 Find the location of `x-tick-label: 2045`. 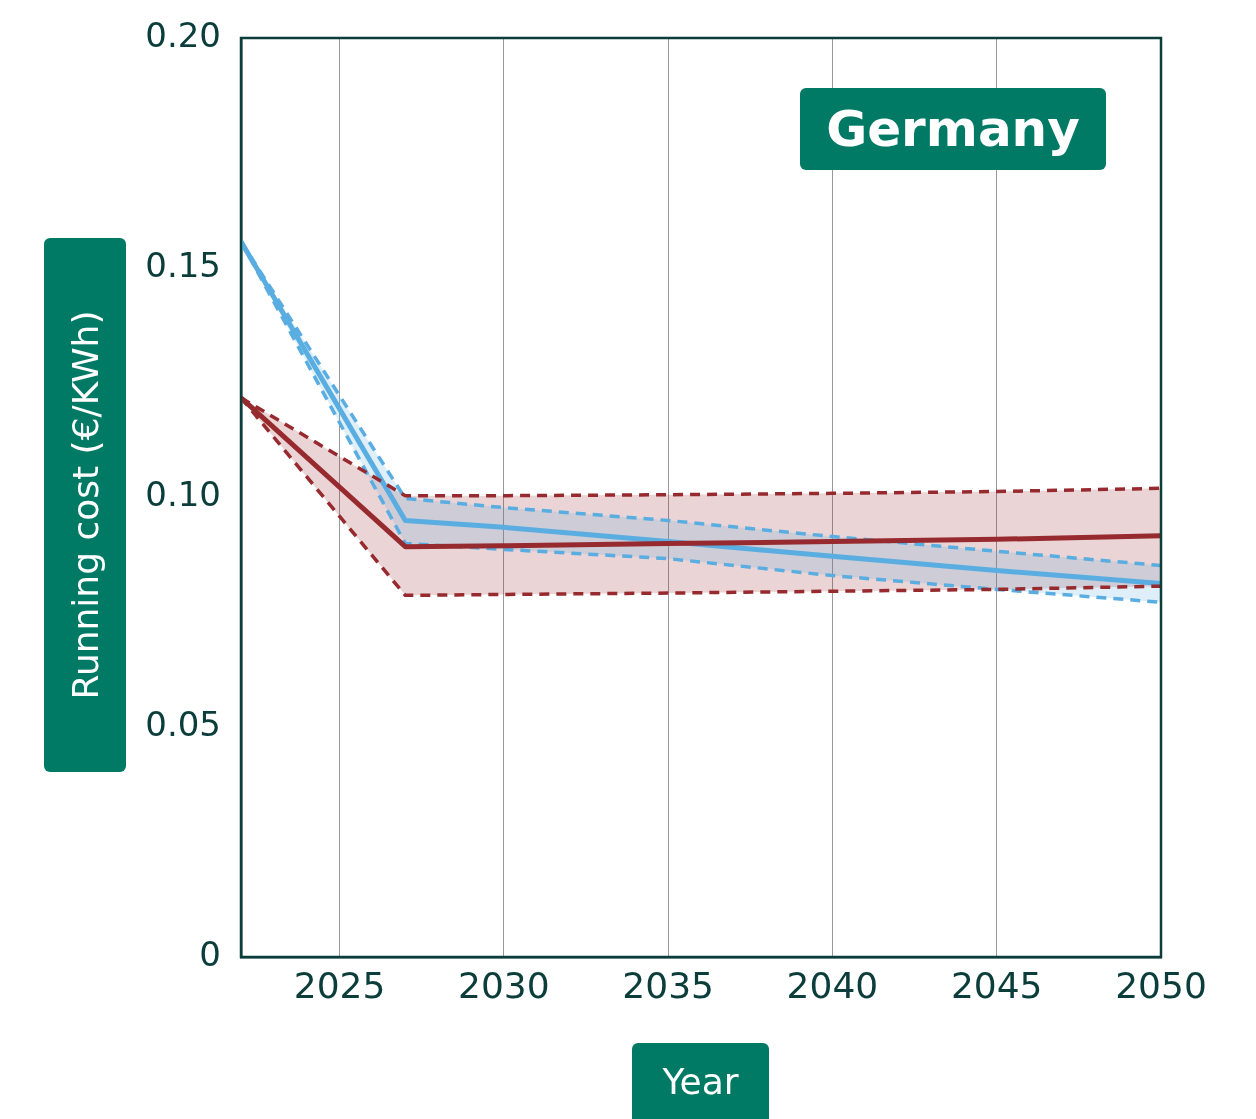

x-tick-label: 2045 is located at coordinates (996, 985).